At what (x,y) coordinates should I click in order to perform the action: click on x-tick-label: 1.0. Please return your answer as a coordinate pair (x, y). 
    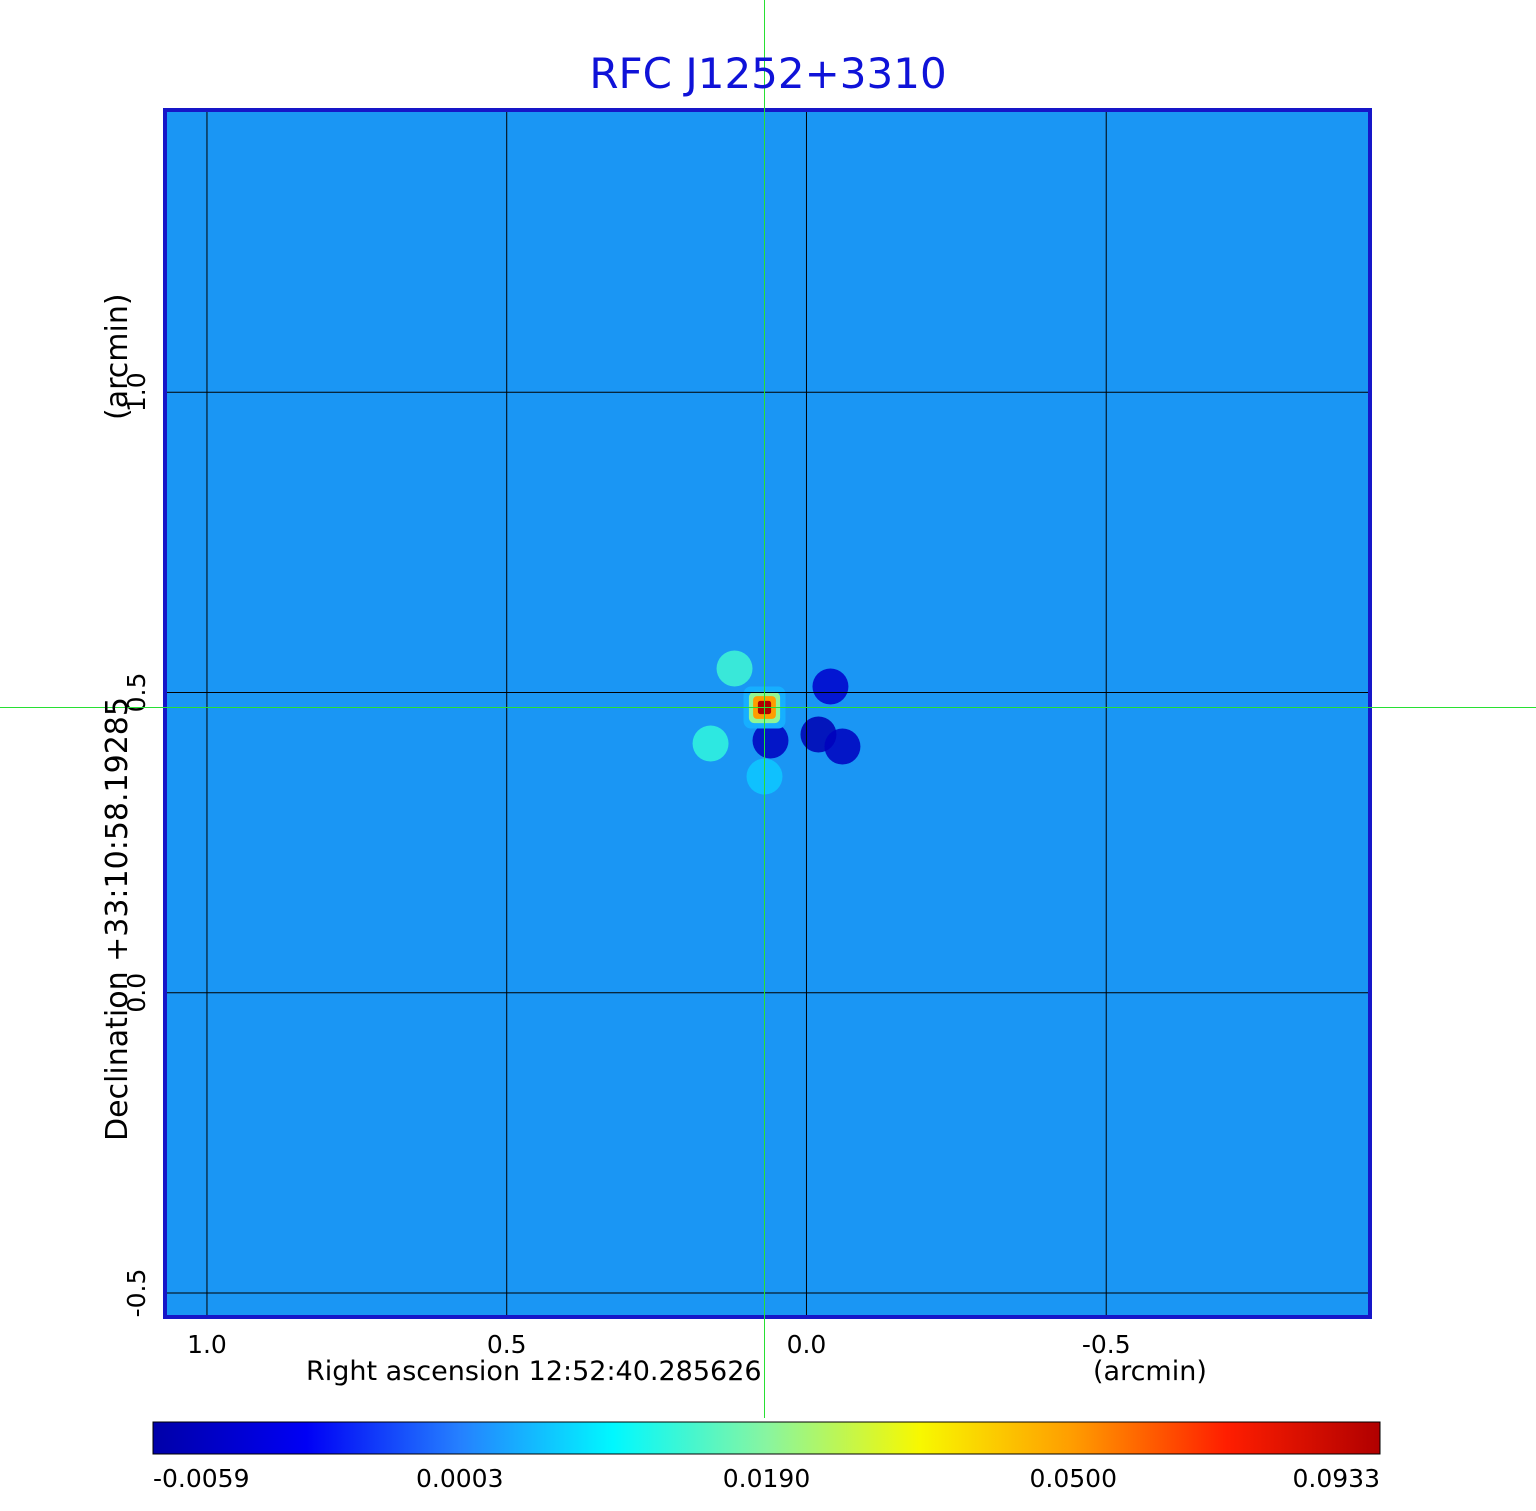
    Looking at the image, I should click on (207, 1344).